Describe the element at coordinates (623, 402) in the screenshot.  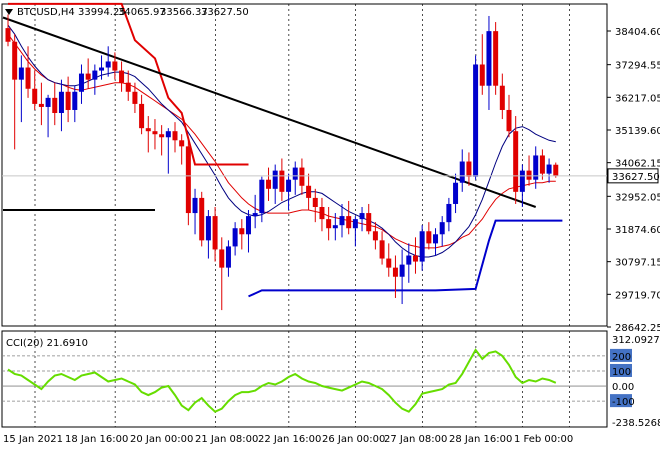
I see `cci-tick-label: -100` at that location.